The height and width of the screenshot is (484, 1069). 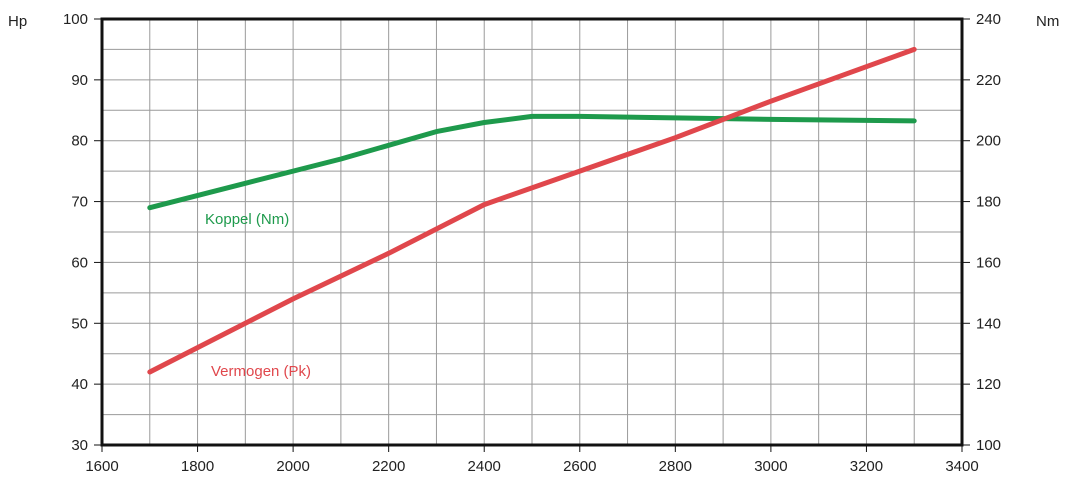 What do you see at coordinates (79, 80) in the screenshot?
I see `y-left-tick-label: 90` at bounding box center [79, 80].